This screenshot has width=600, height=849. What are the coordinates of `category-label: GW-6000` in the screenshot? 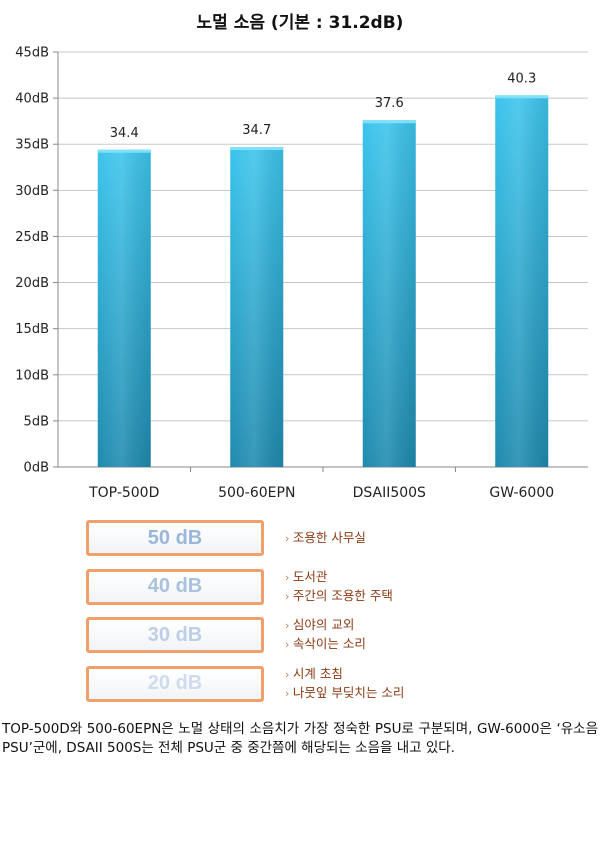 It's located at (521, 493).